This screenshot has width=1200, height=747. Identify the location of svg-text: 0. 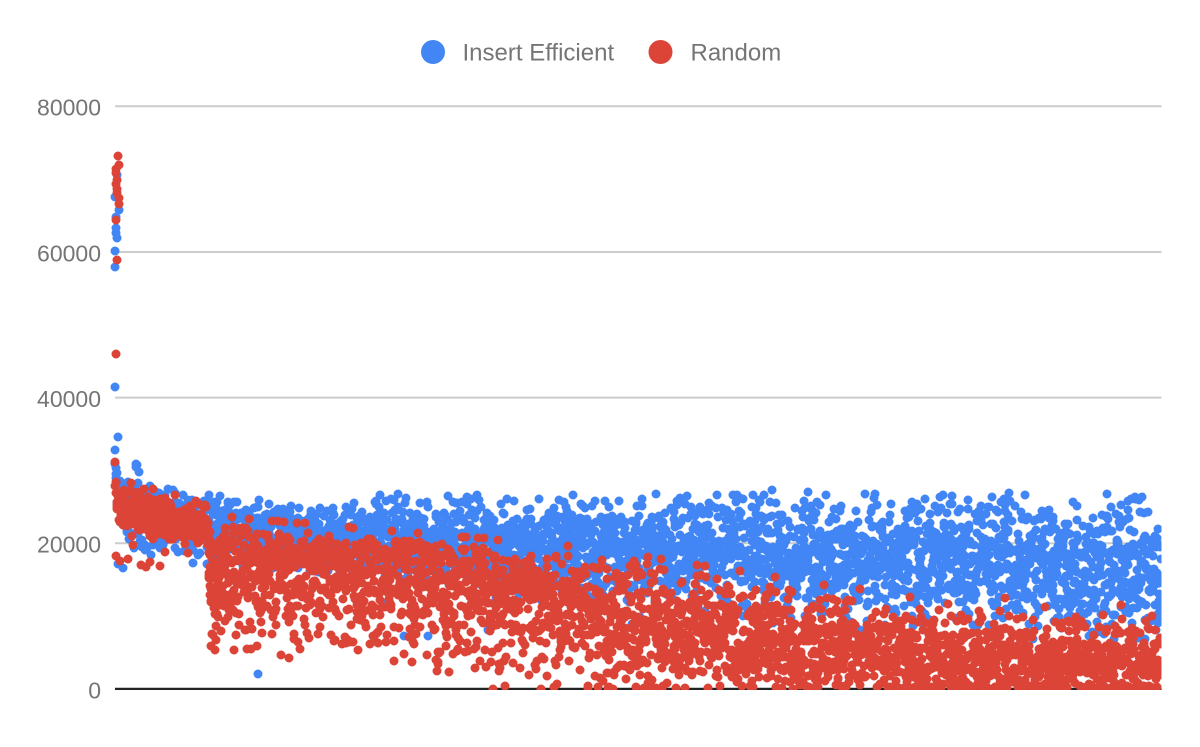
(94, 690).